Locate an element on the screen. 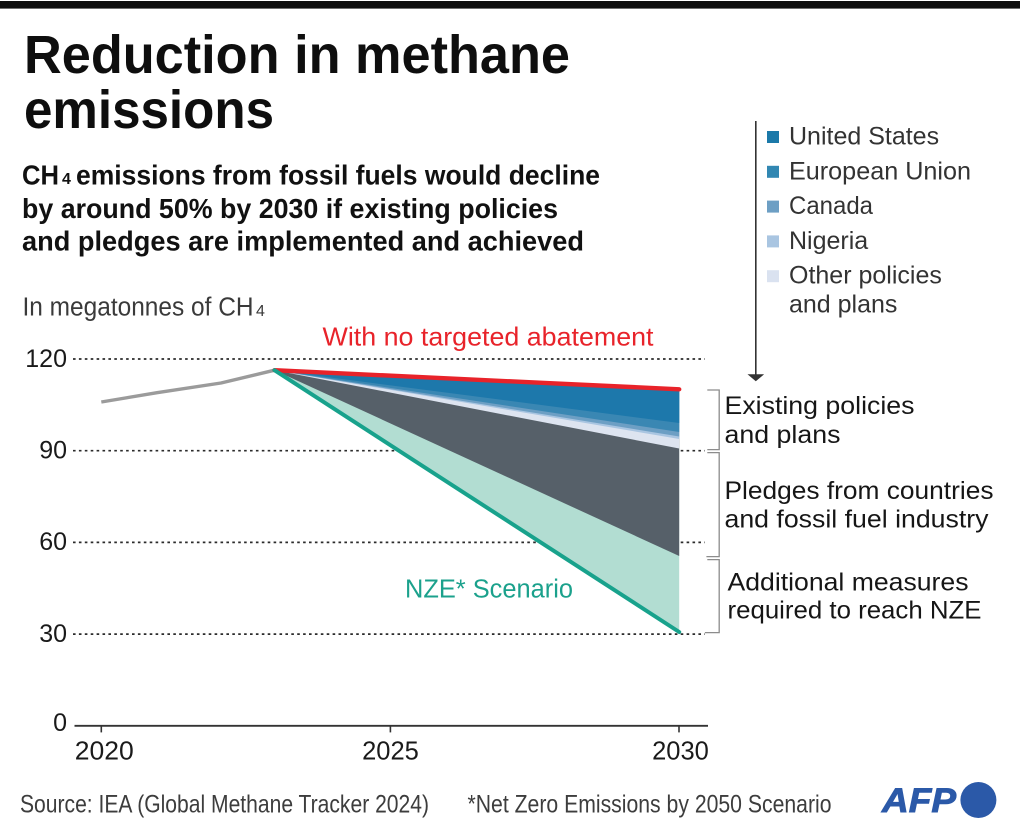 The width and height of the screenshot is (1020, 836). svg-text: 2030 is located at coordinates (680, 752).